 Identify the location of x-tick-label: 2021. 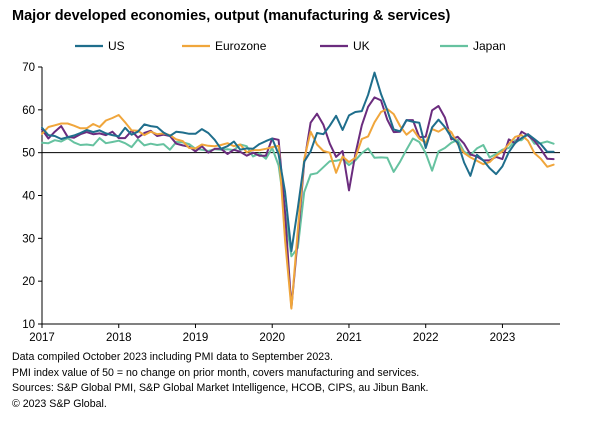
(349, 338).